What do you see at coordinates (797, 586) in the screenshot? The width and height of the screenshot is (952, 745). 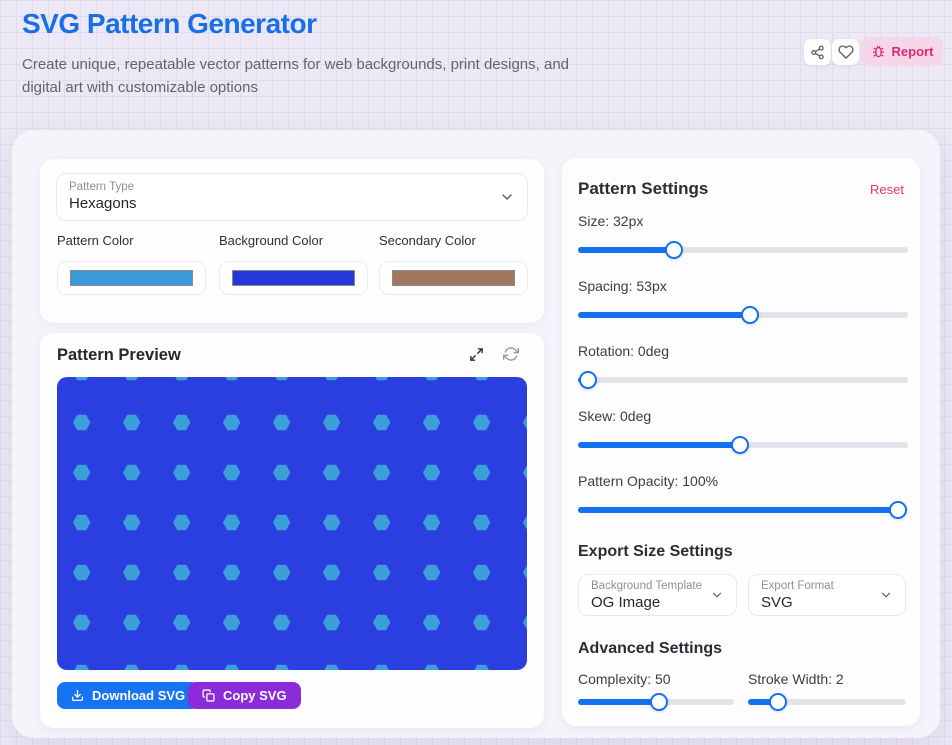 I see `export-format-label: Export Format` at bounding box center [797, 586].